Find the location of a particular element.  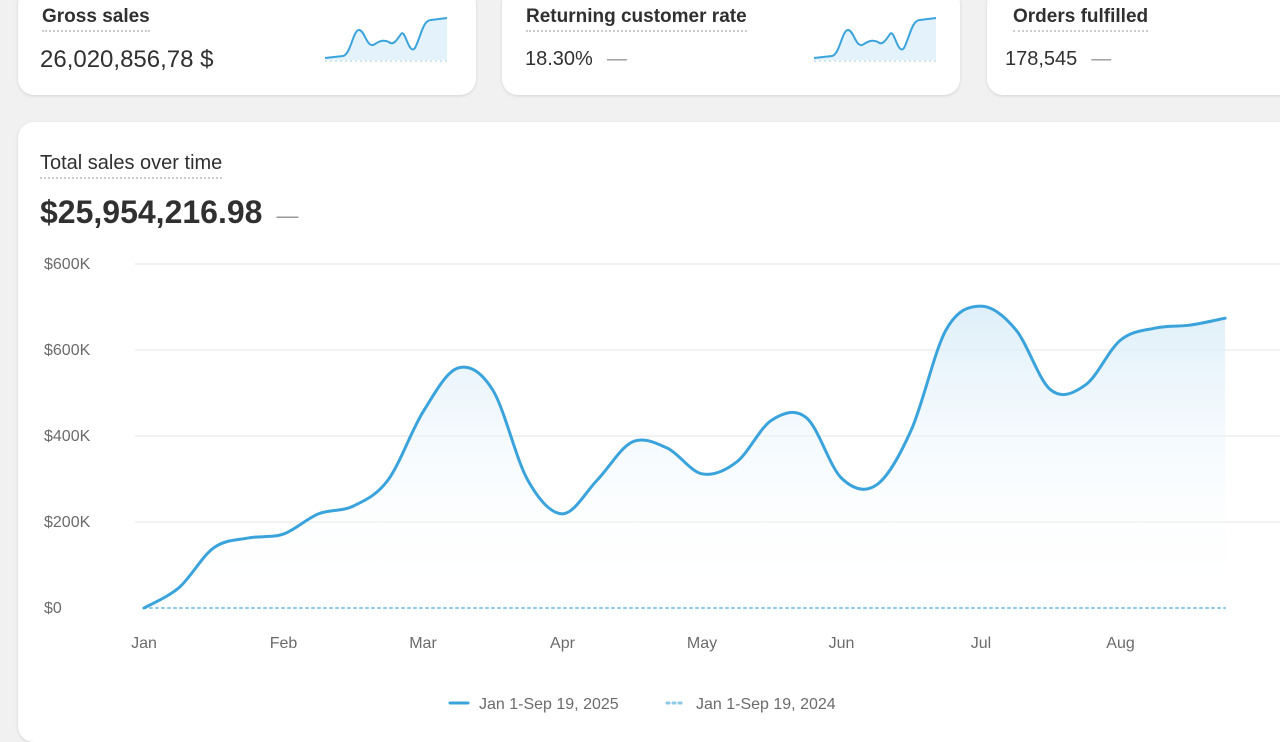

y-tick-label: $400K is located at coordinates (67, 436).